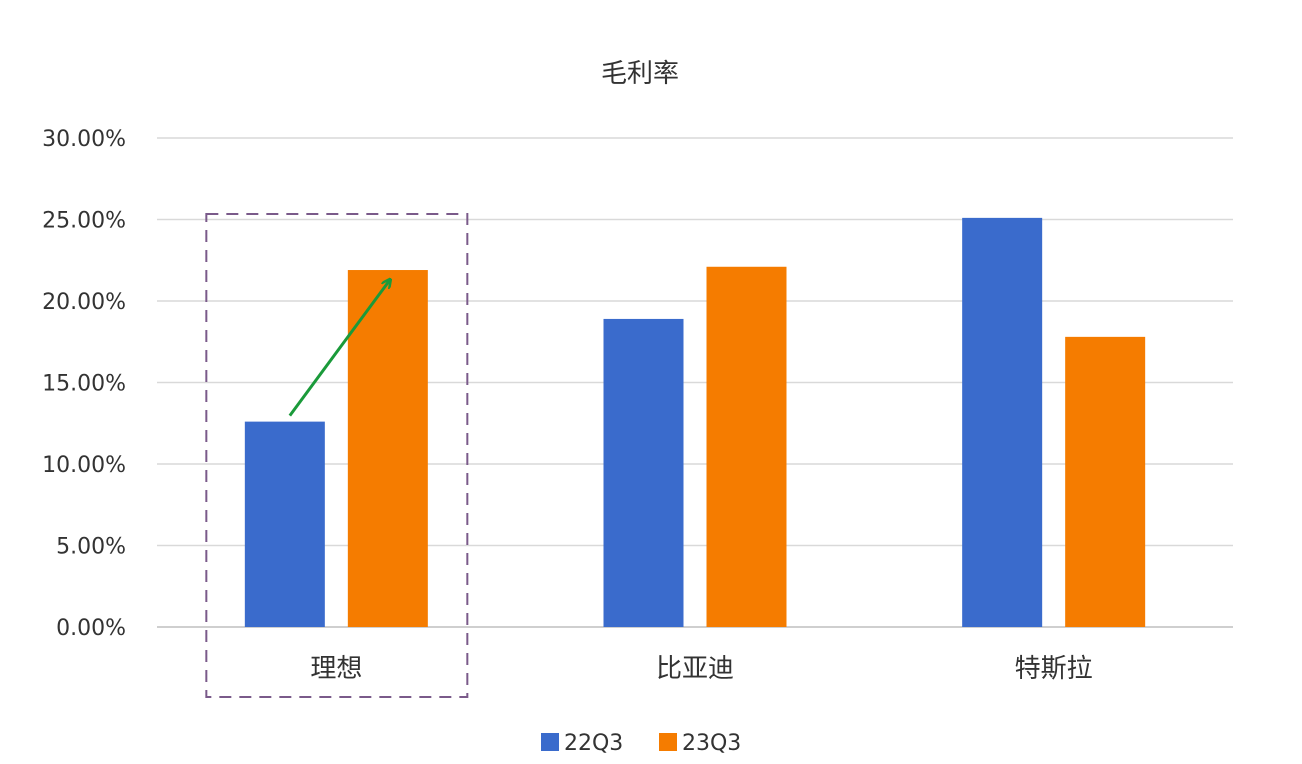  Describe the element at coordinates (84, 302) in the screenshot. I see `y-tick-label: 20.00%` at that location.